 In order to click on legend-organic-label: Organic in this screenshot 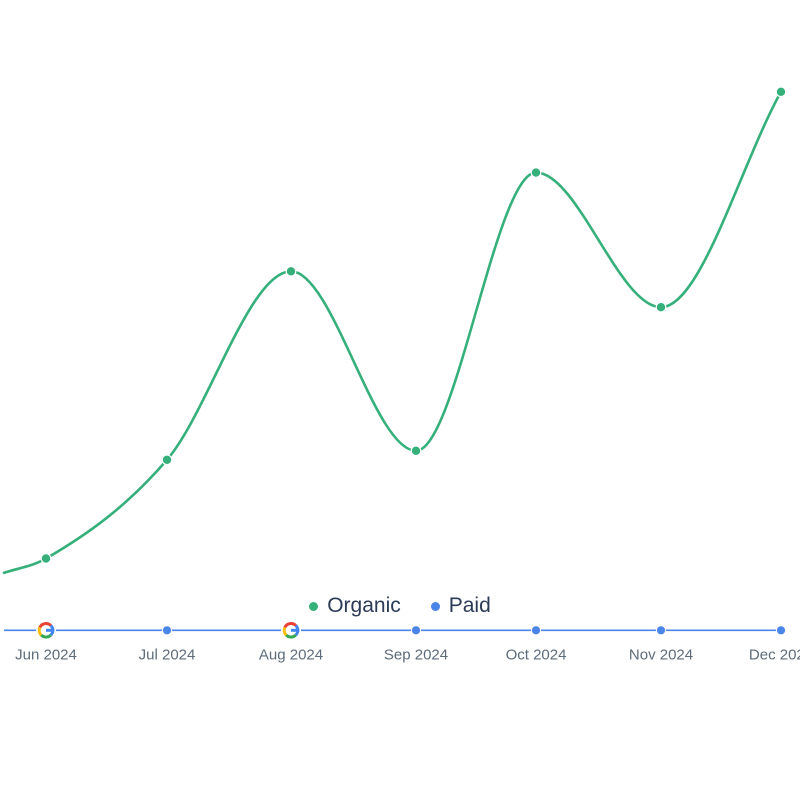, I will do `click(364, 605)`.